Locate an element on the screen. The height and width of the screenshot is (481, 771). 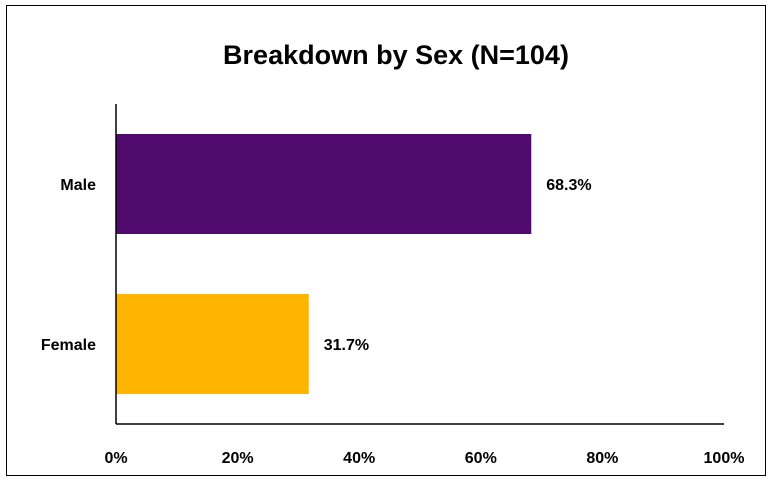
bar-female is located at coordinates (212, 344).